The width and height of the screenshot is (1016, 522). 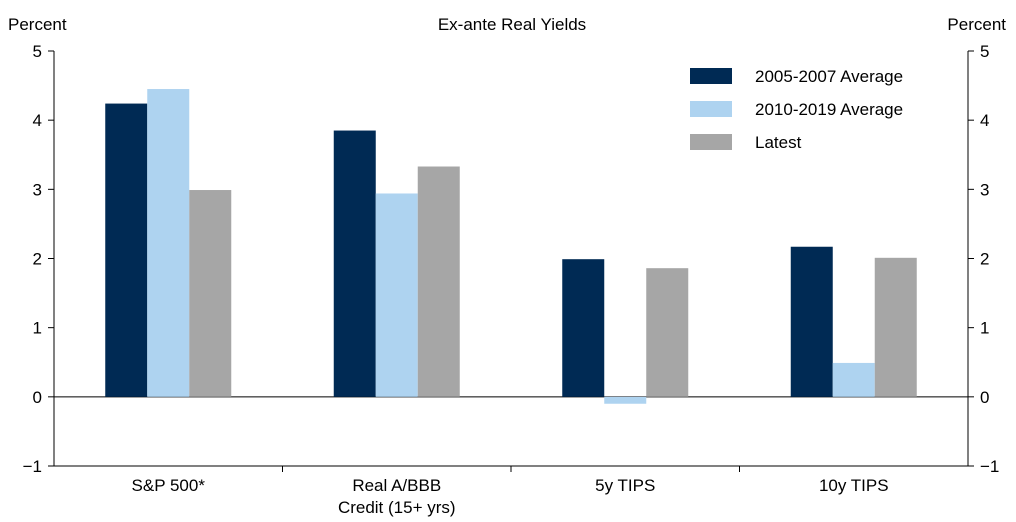 I want to click on legend-label: Latest, so click(x=778, y=142).